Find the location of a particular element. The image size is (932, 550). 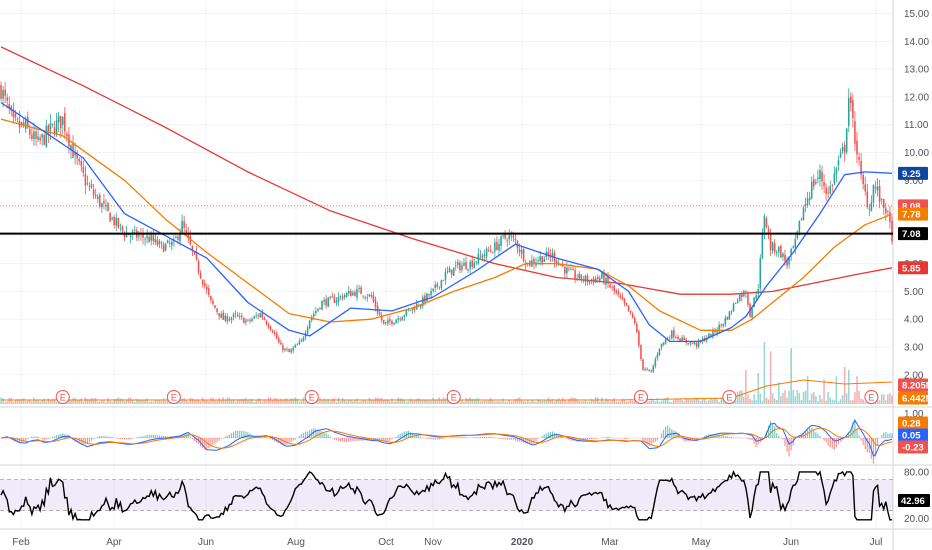

rsi-panel: 80.00 20.00 42.96 is located at coordinates (465, 496).